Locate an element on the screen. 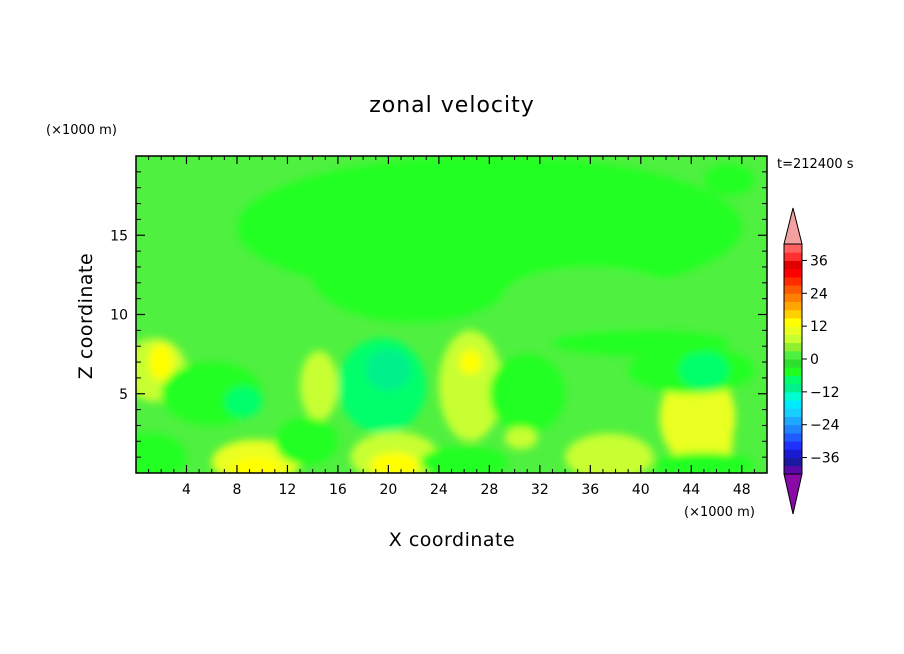 This screenshot has width=904, height=654. colorbar-tick-label: −36 is located at coordinates (825, 459).